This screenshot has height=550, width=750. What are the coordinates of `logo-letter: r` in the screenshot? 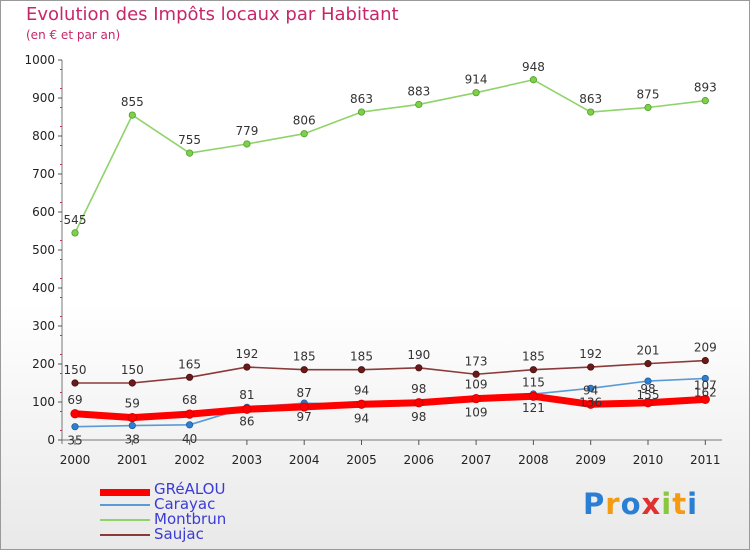 It's located at (613, 504).